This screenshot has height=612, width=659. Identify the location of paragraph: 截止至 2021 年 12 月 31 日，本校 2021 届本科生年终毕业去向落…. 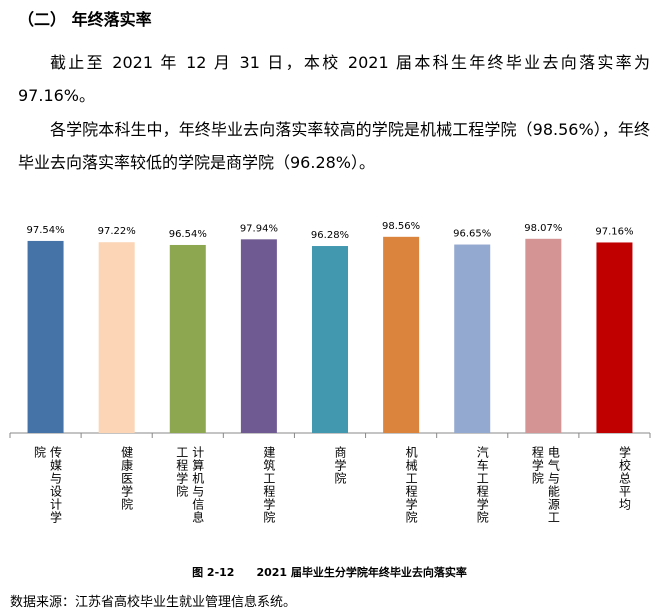
(334, 79).